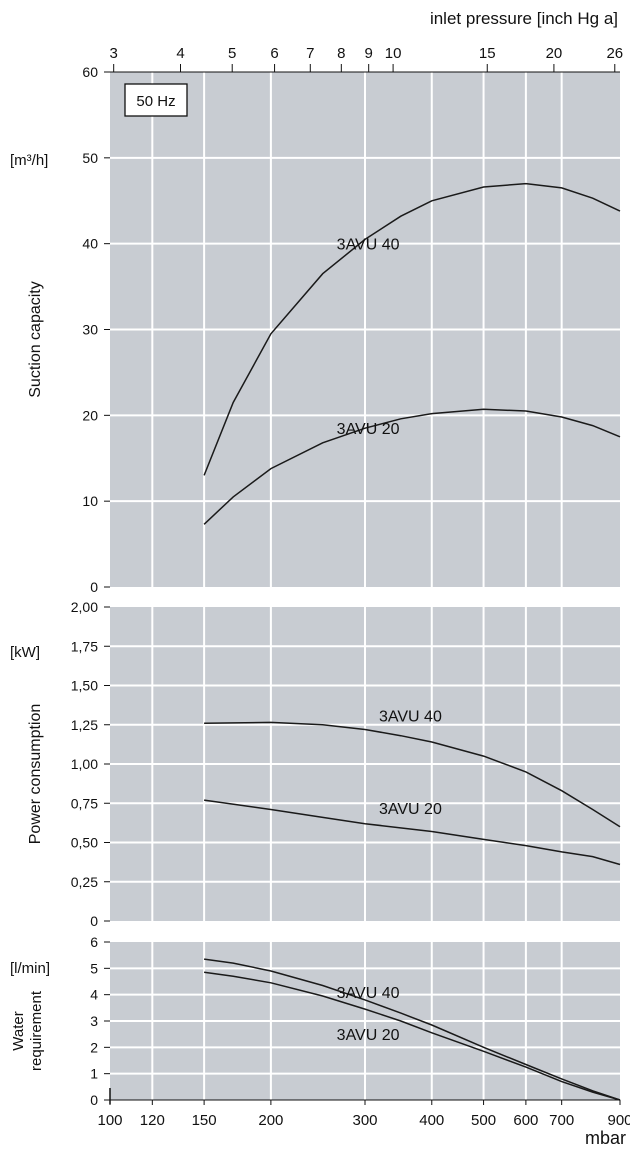  What do you see at coordinates (204, 1120) in the screenshot?
I see `x-tick-label: 150` at bounding box center [204, 1120].